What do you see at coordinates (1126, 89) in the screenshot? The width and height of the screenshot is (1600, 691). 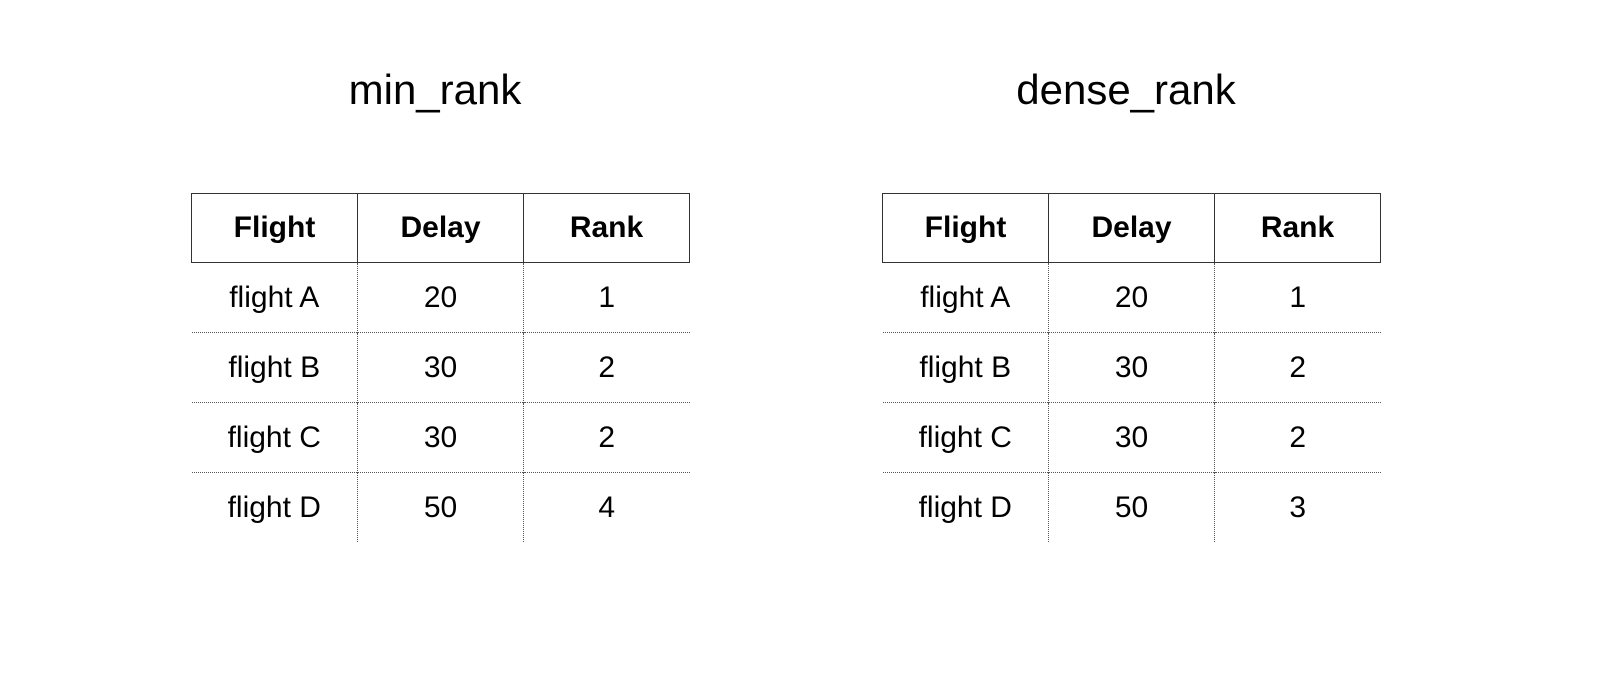 I see `panel-title: dense_rank` at bounding box center [1126, 89].